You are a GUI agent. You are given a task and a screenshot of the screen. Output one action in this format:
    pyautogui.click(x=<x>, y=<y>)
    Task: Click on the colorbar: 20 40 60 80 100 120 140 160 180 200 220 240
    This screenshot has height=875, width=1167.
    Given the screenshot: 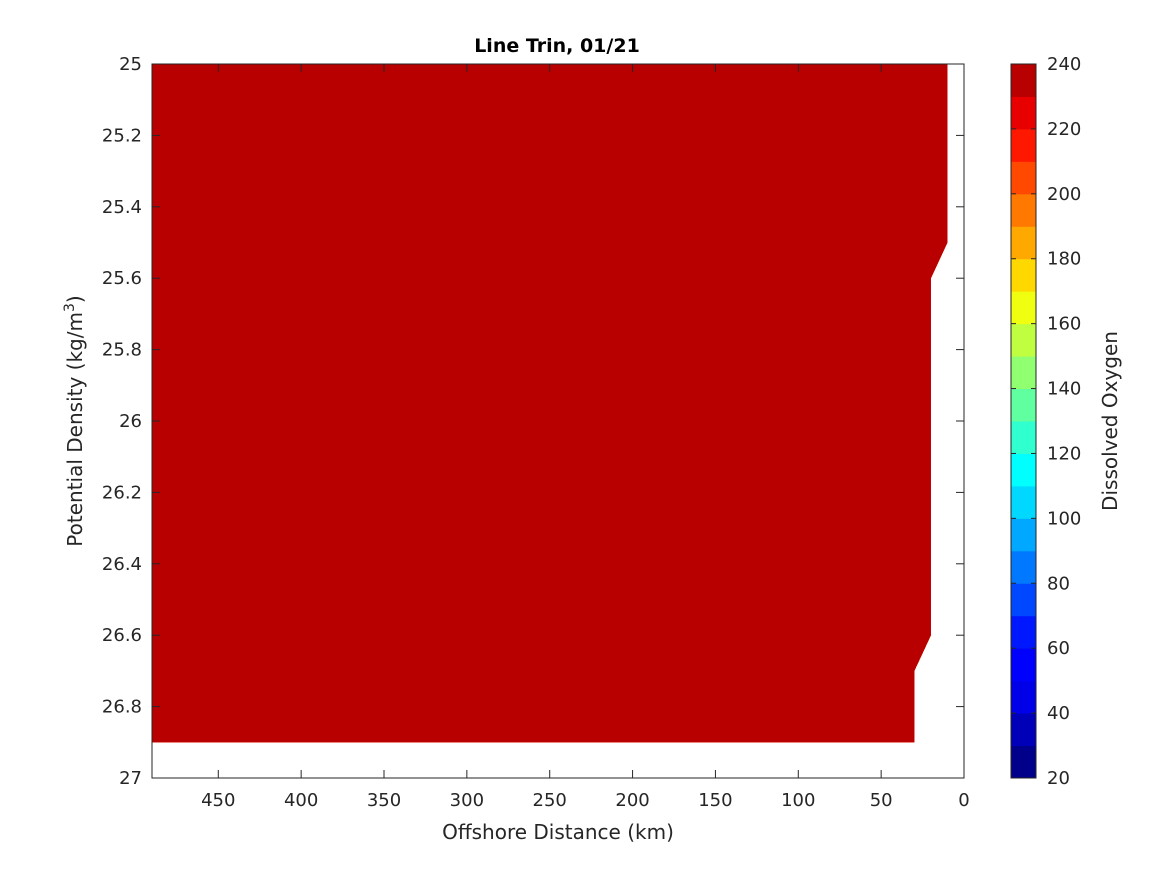 What is the action you would take?
    pyautogui.click(x=1045, y=421)
    